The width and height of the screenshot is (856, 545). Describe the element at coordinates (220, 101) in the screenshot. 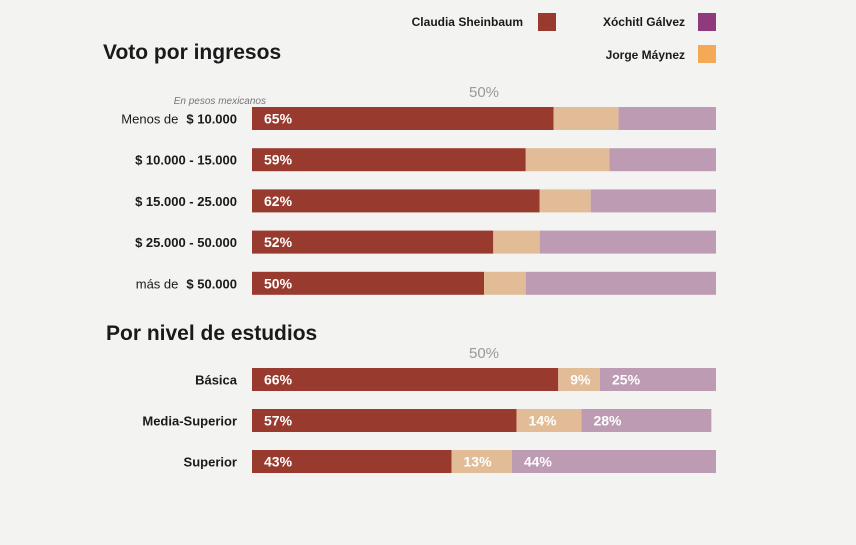

I see `panel-subtitle: En pesos mexicanos` at that location.